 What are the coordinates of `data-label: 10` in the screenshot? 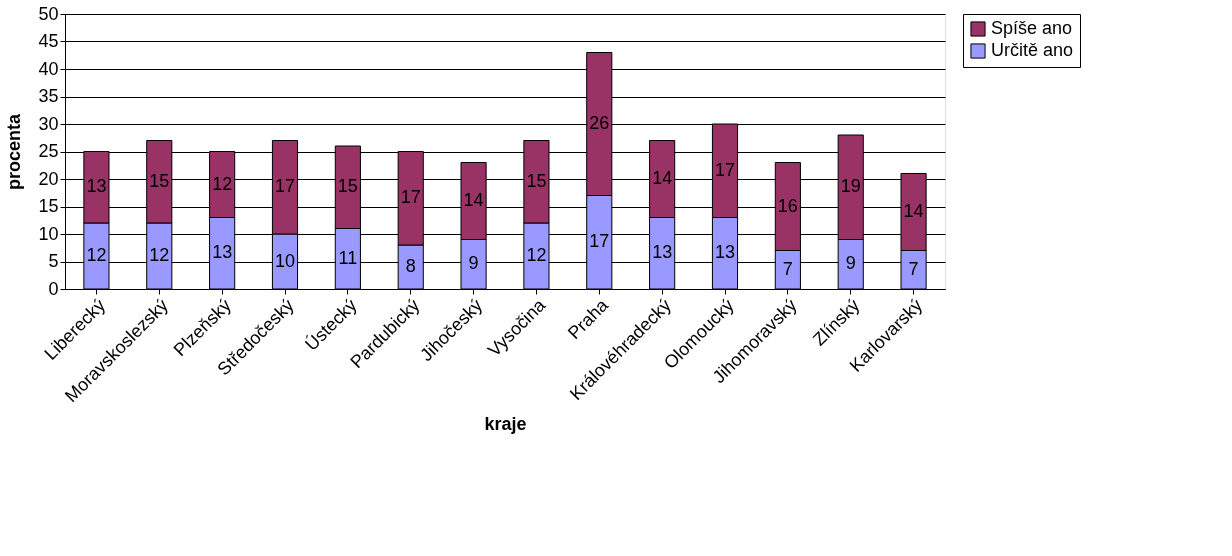 It's located at (285, 260).